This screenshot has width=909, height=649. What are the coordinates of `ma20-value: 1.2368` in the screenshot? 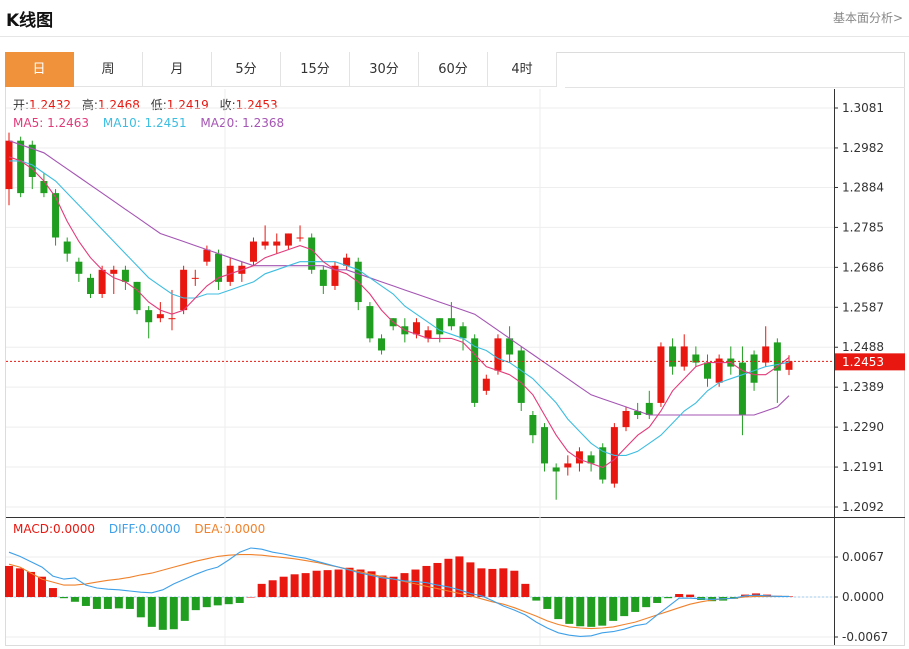 It's located at (263, 123).